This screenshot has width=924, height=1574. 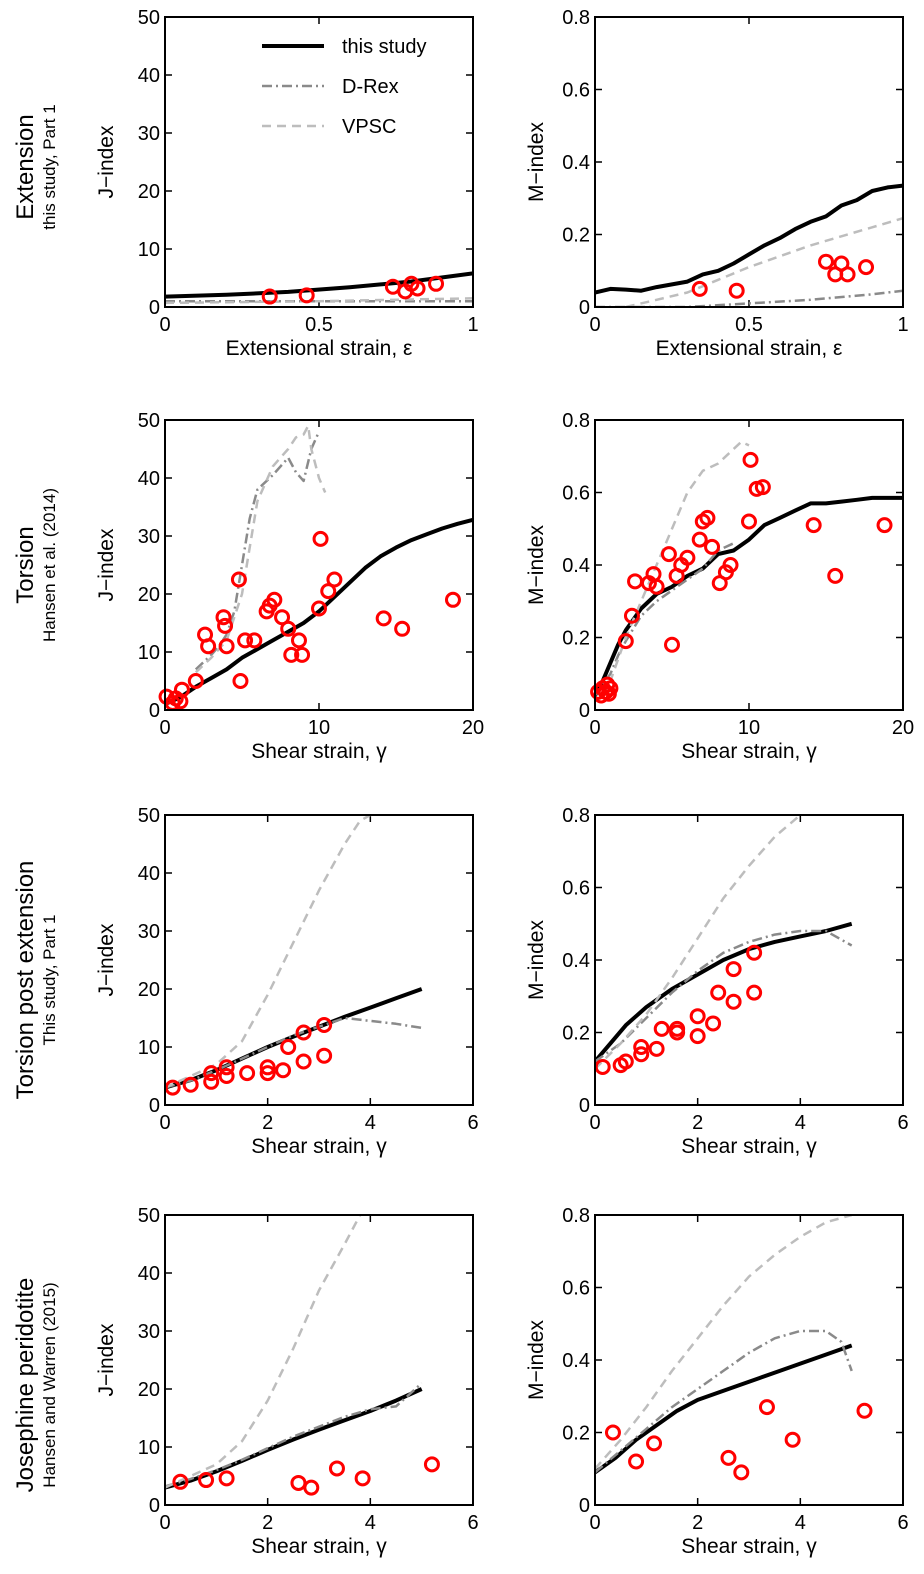 I want to click on y-axis-label: J−index, so click(x=106, y=564).